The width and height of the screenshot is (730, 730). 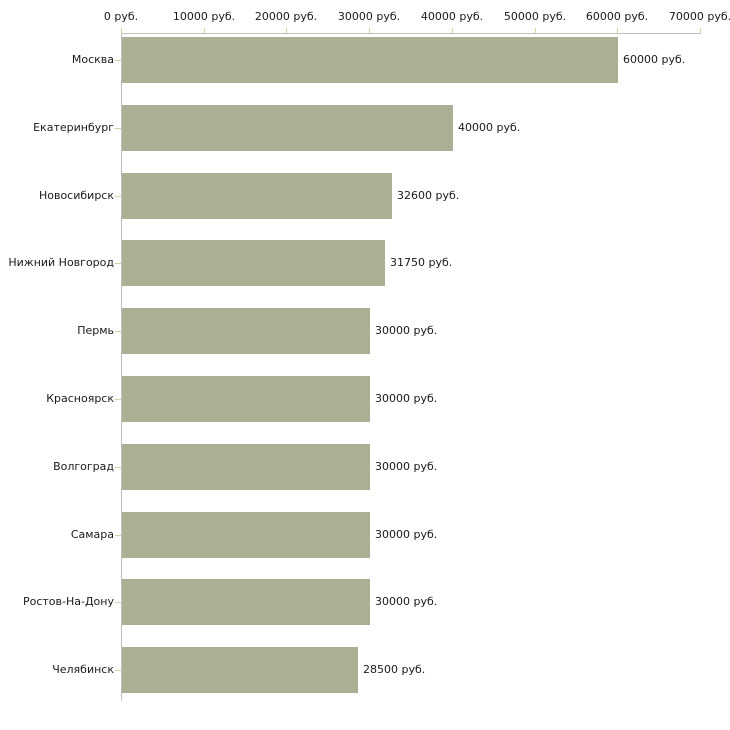 I want to click on x-axis-tick-label: 60000 руб., so click(x=617, y=16).